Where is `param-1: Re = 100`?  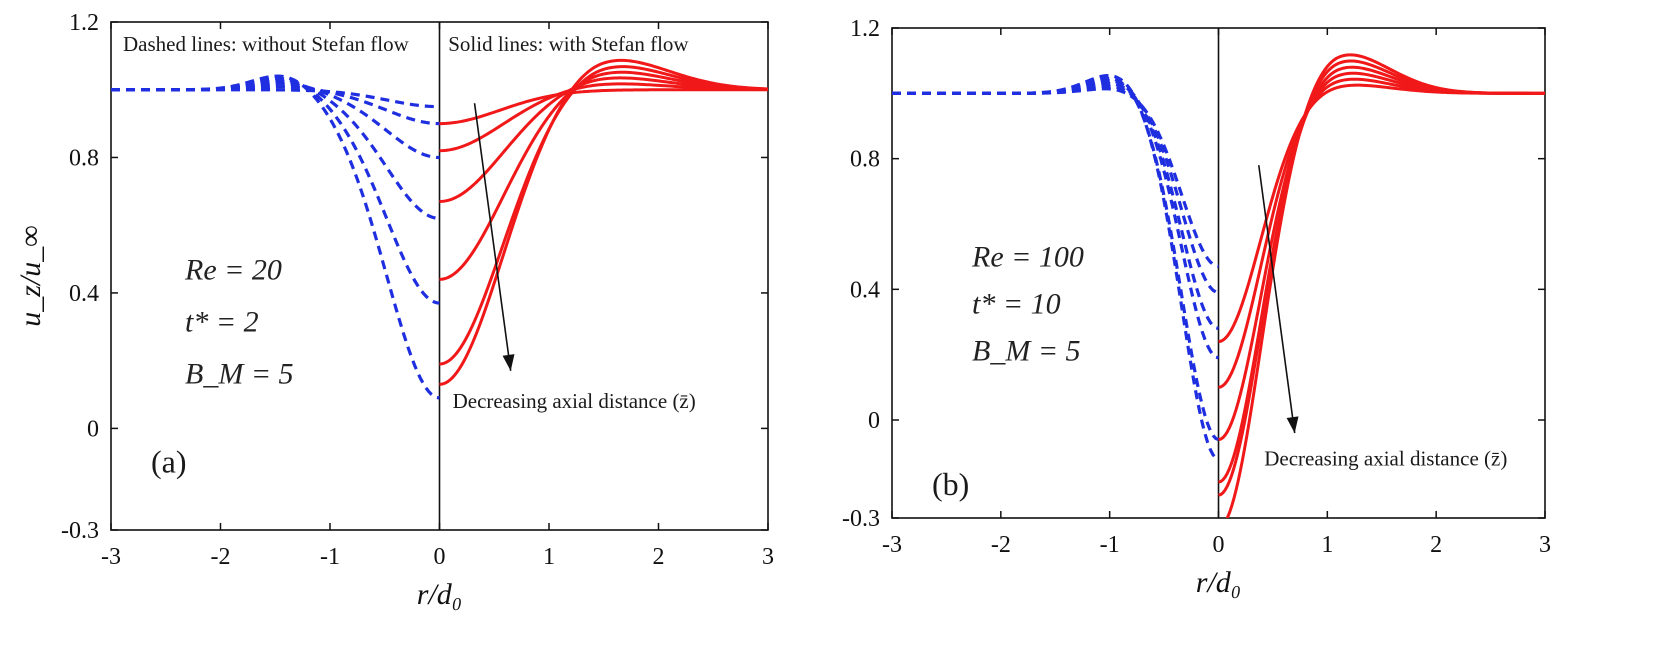
param-1: Re = 100 is located at coordinates (1027, 256).